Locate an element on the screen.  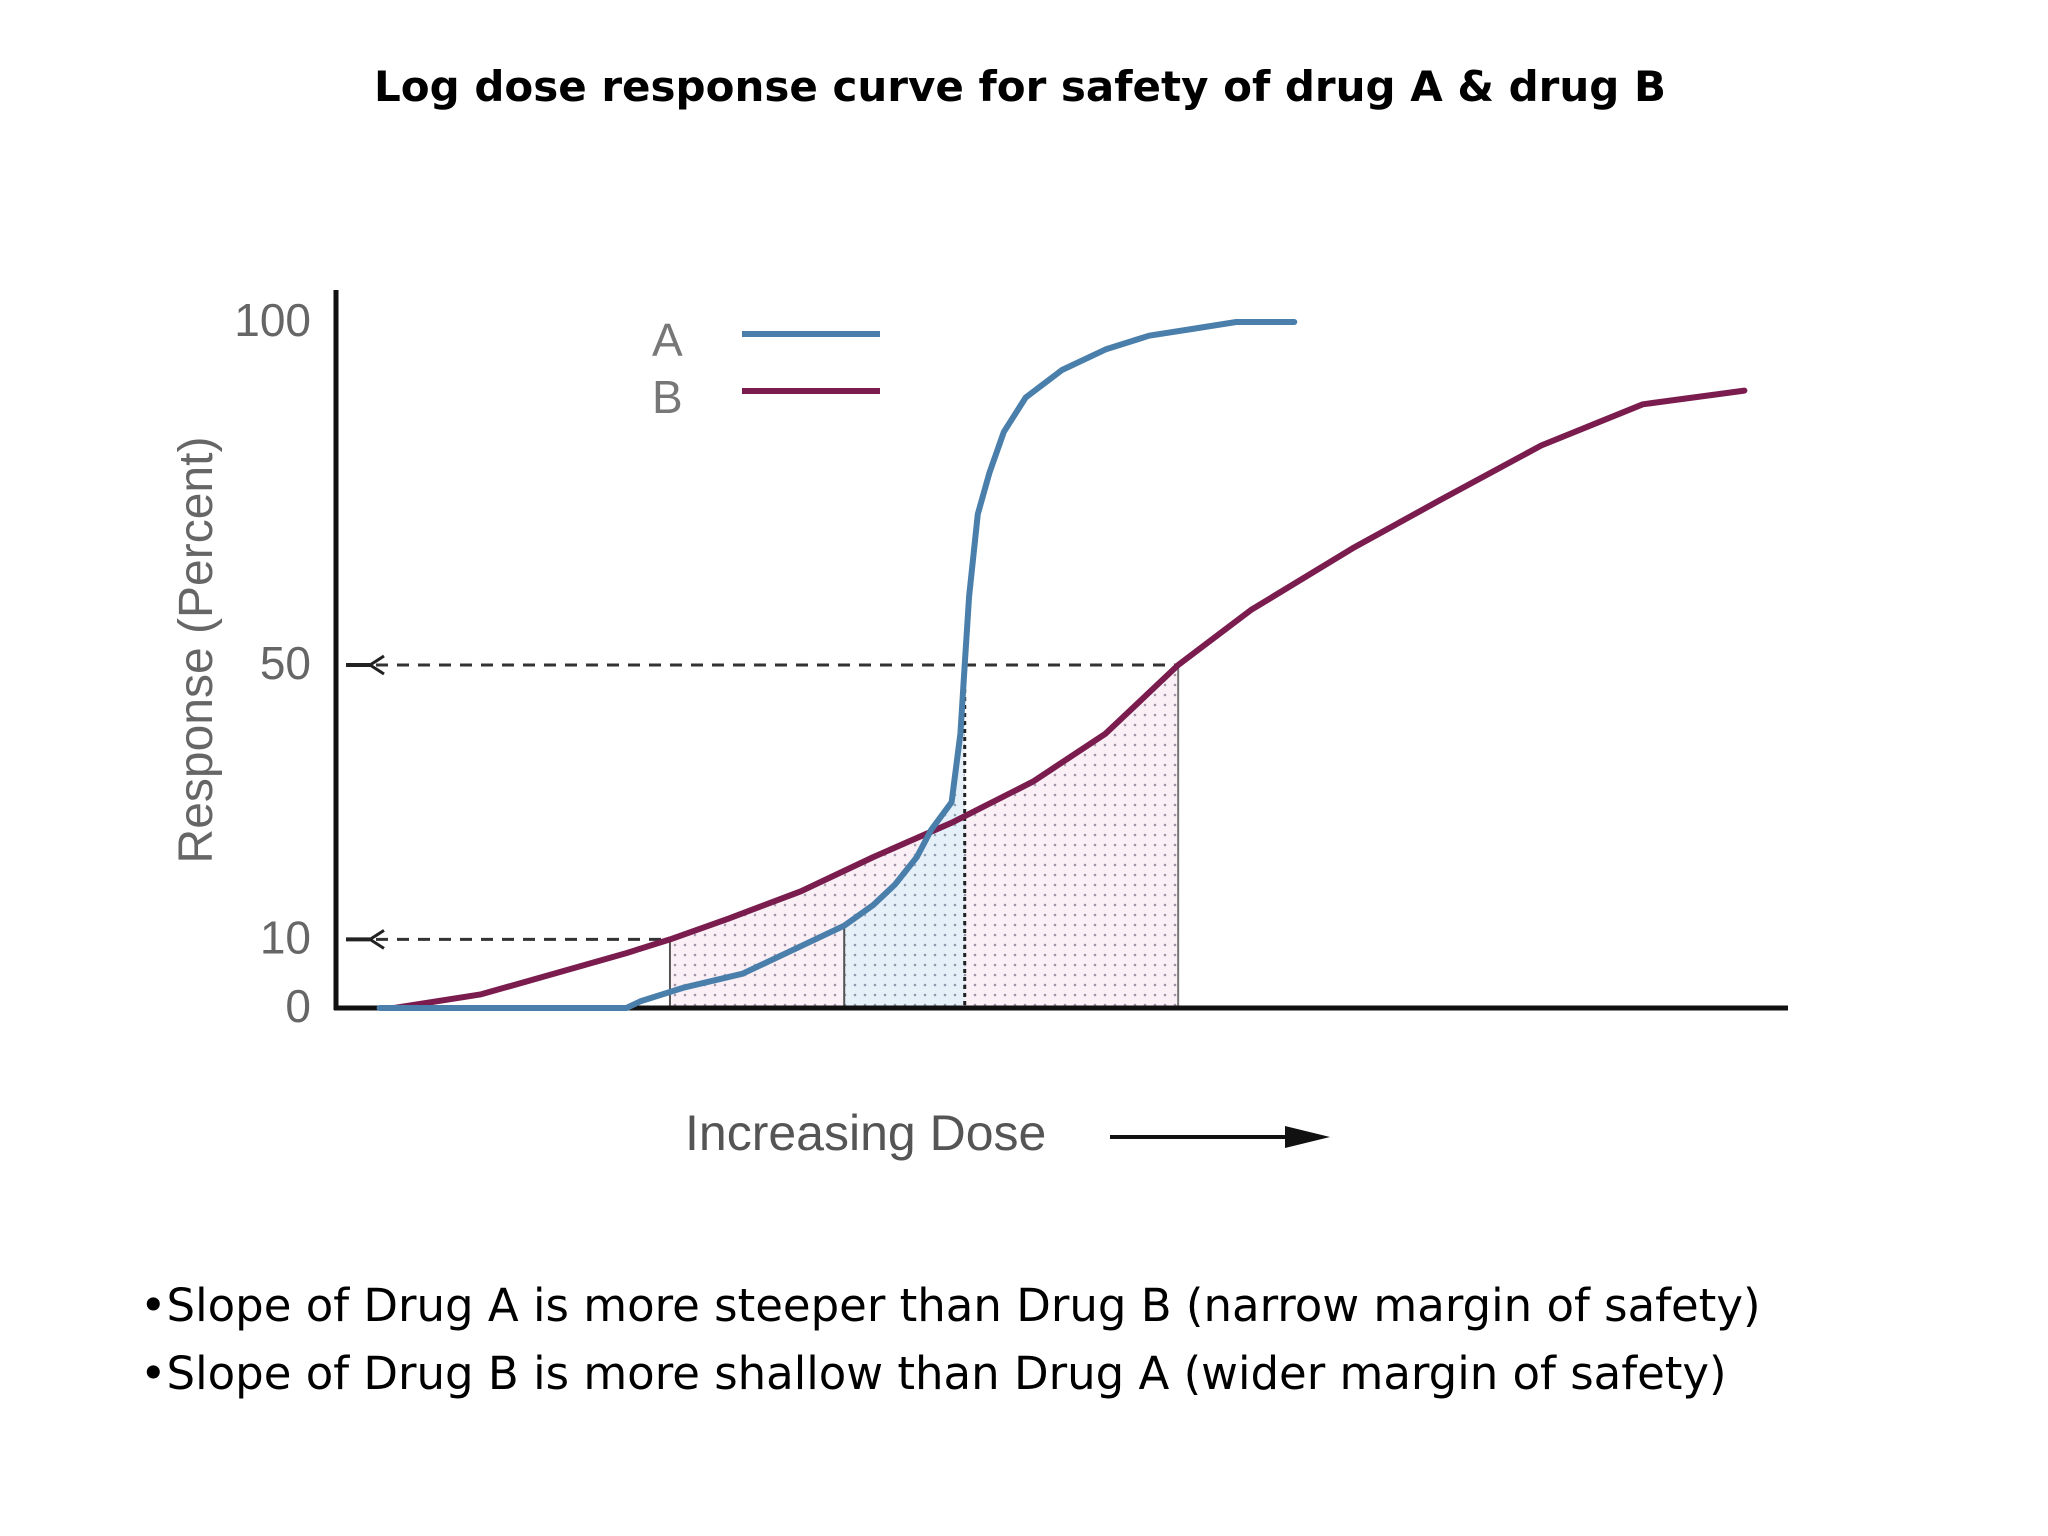
x-axis-label: Increasing Dose is located at coordinates (865, 1133).